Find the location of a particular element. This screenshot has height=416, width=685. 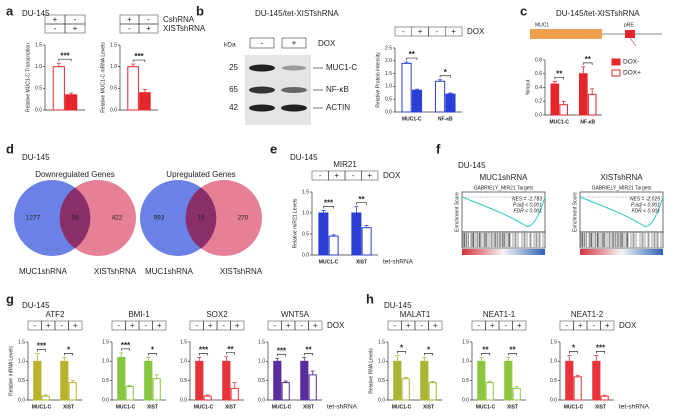

marker-label: 65 is located at coordinates (233, 89).